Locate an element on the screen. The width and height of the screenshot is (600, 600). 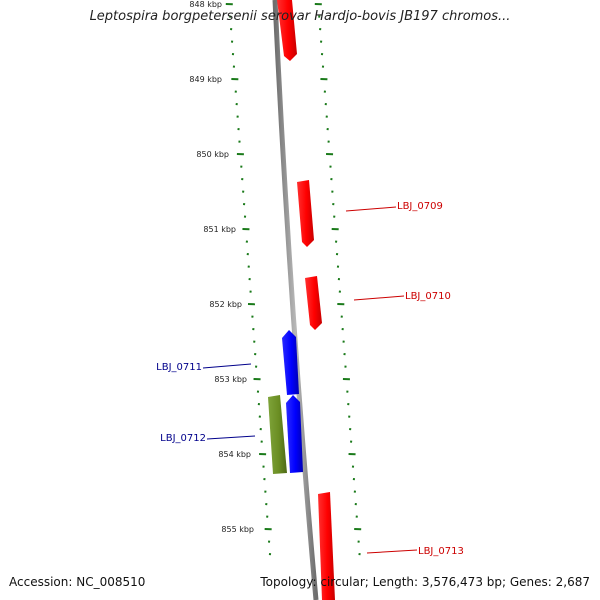
scale-label: 852 kbp is located at coordinates (225, 304).